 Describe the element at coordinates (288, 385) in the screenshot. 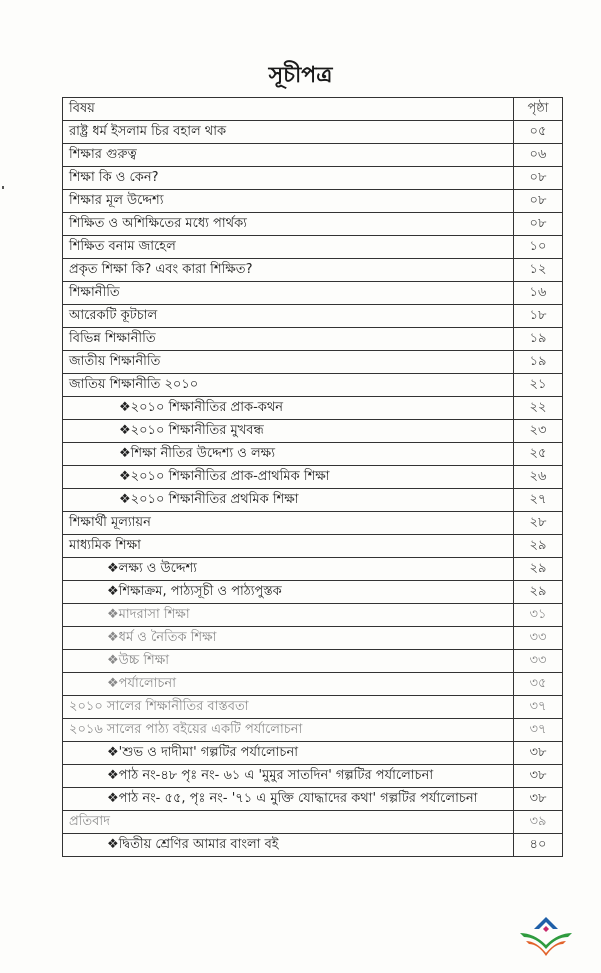

I see `row-topic: জাতিয় শিক্ষানীতি ২০১০` at that location.